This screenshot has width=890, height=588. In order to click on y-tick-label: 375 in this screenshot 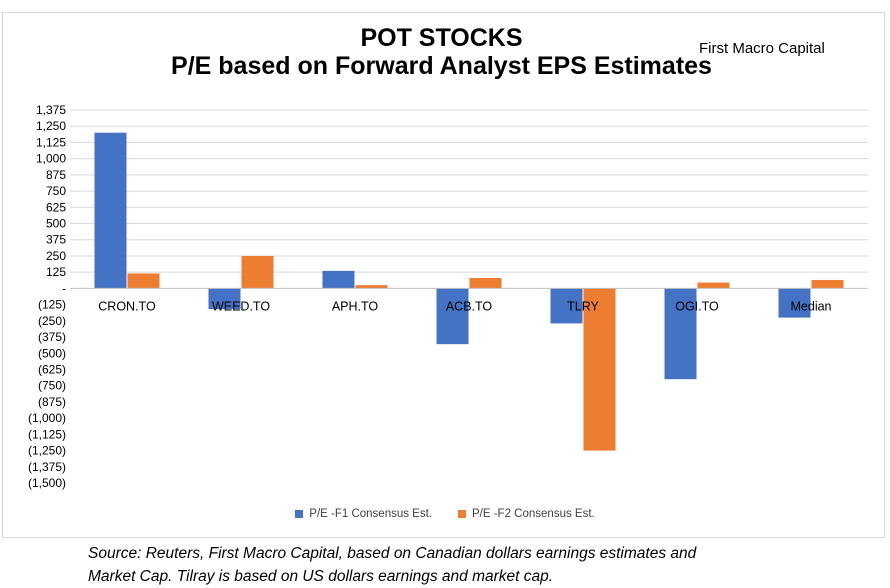, I will do `click(56, 240)`.